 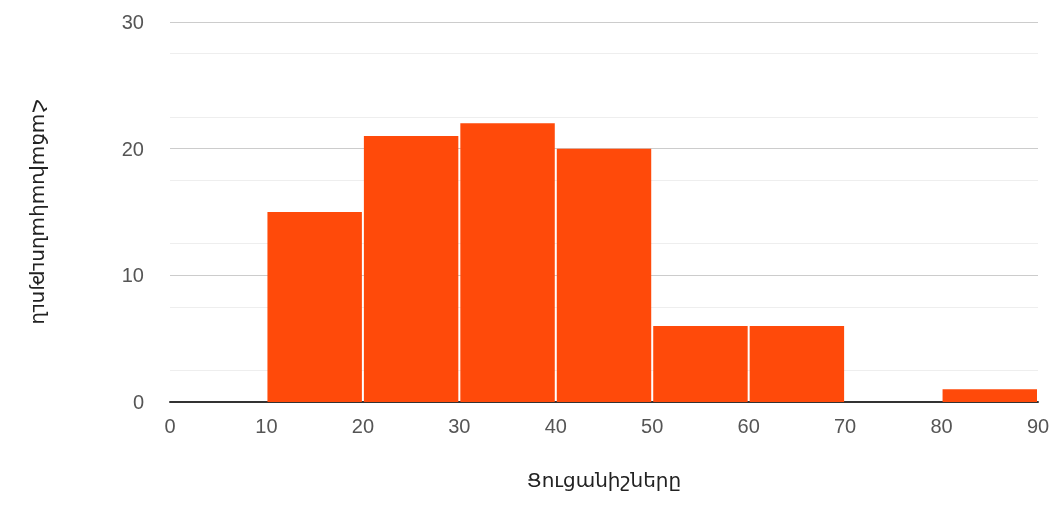 What do you see at coordinates (941, 426) in the screenshot?
I see `x-tick-label: 80` at bounding box center [941, 426].